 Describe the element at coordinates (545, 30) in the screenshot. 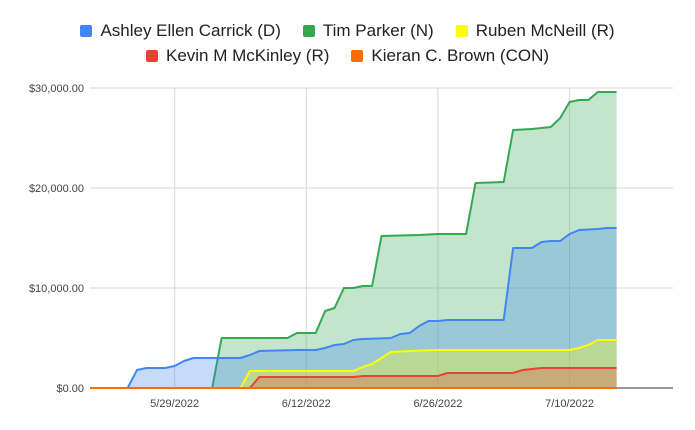

I see `legend-label: Ruben McNeill (R)` at that location.